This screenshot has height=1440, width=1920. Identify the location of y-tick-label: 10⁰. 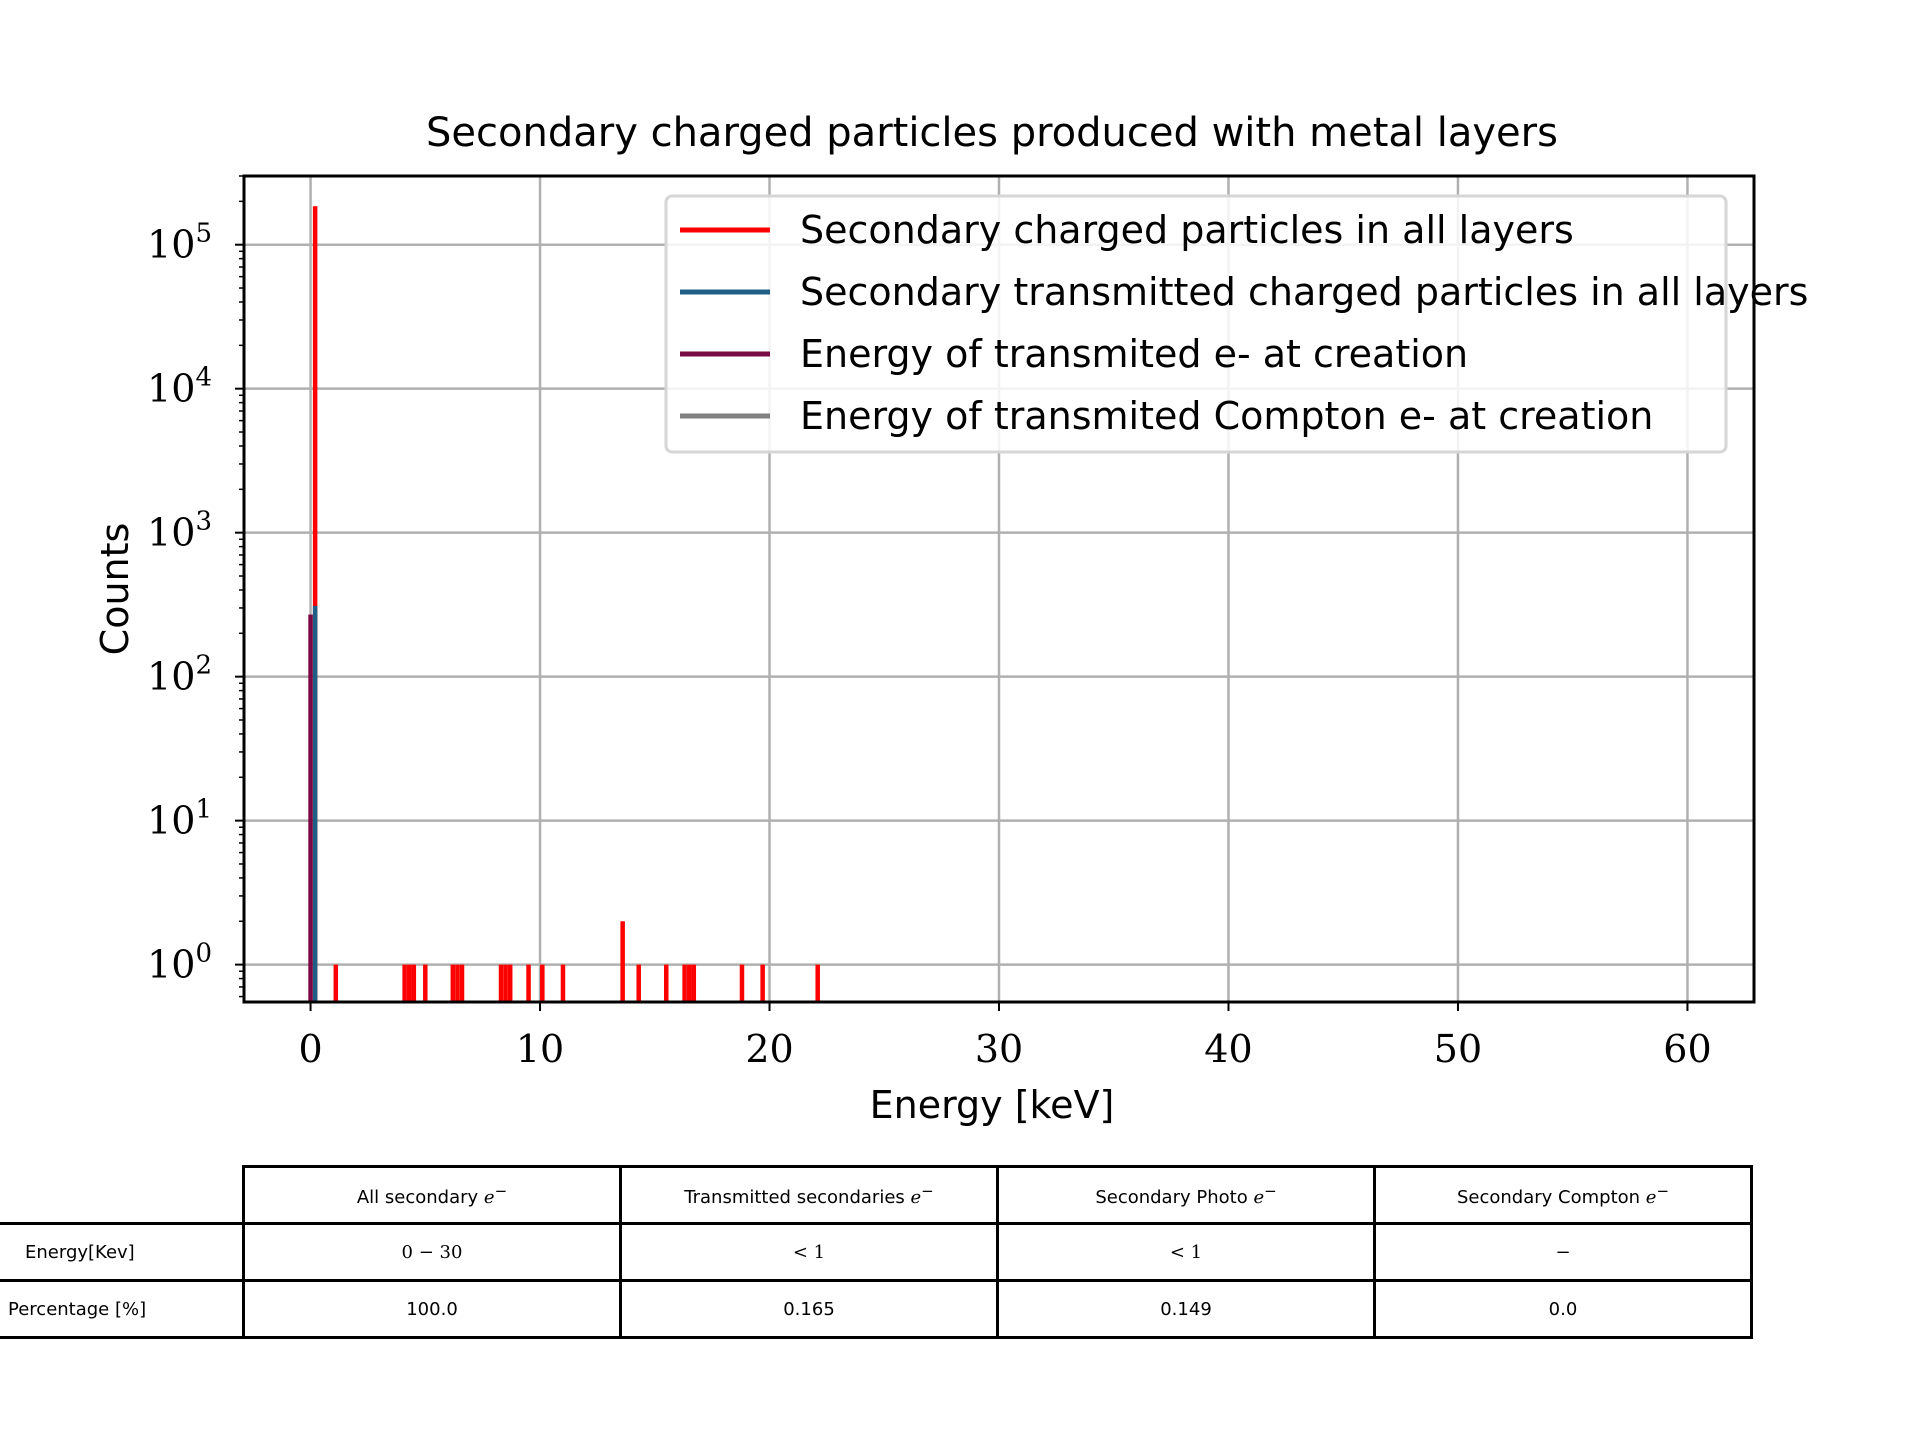
(179, 963).